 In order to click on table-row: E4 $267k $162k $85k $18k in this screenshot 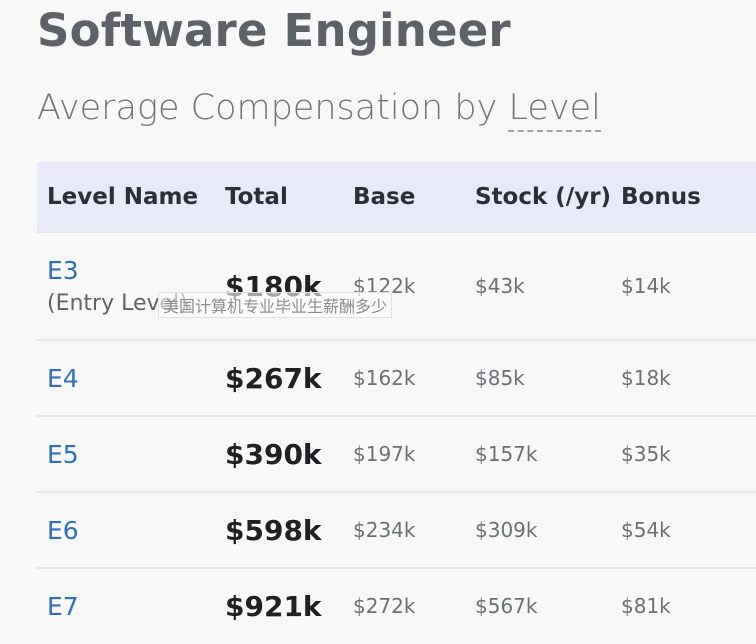, I will do `click(396, 377)`.